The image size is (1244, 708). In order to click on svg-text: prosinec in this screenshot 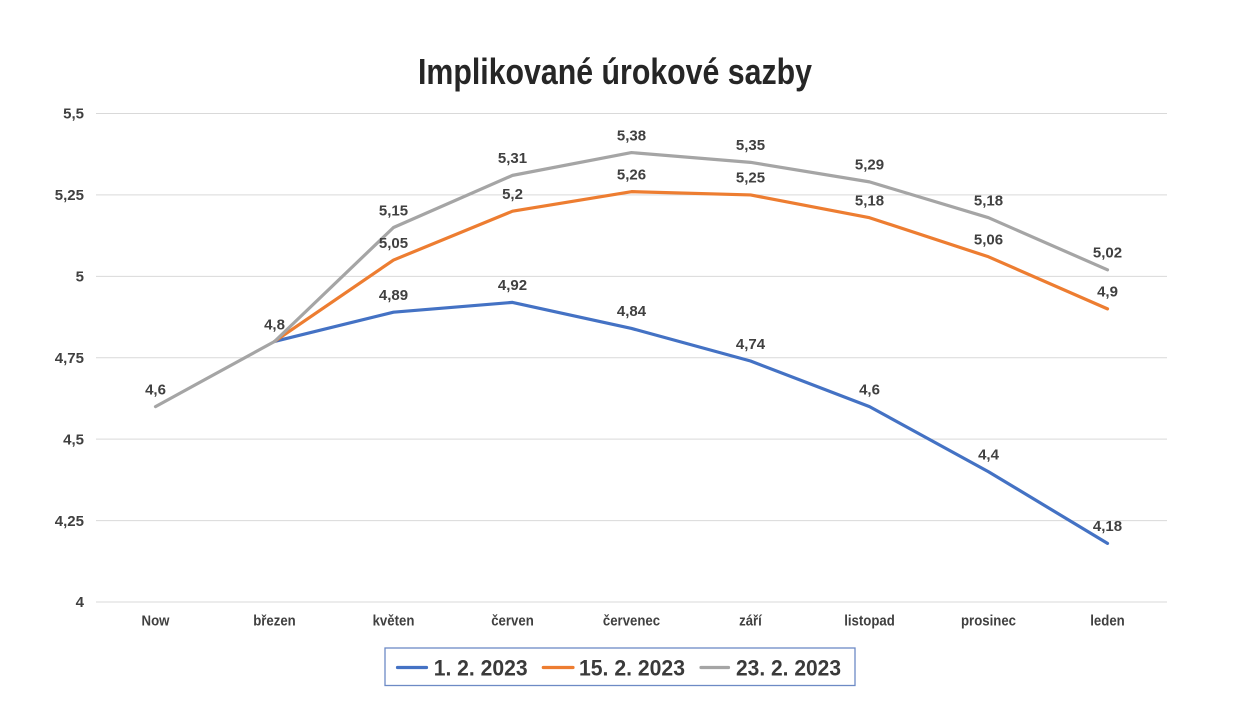, I will do `click(988, 620)`.